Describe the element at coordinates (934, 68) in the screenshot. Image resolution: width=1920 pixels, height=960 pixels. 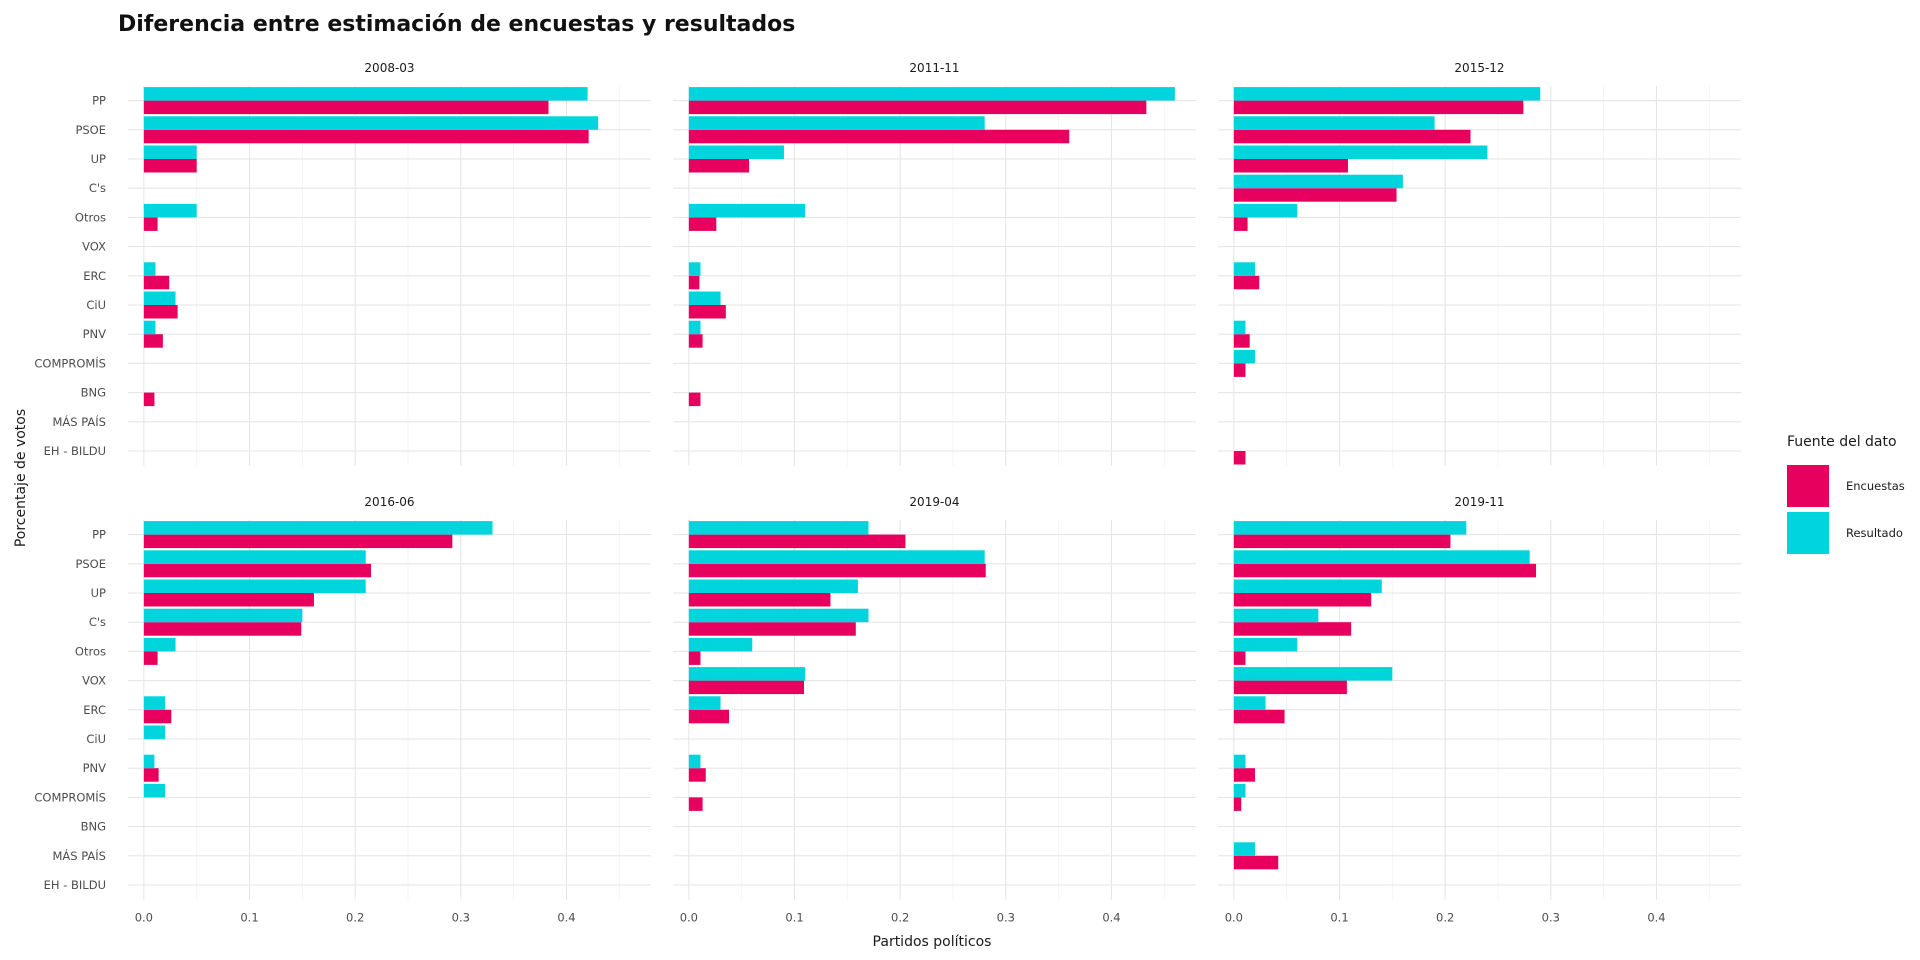
I see `facet-label: 2011-11` at that location.